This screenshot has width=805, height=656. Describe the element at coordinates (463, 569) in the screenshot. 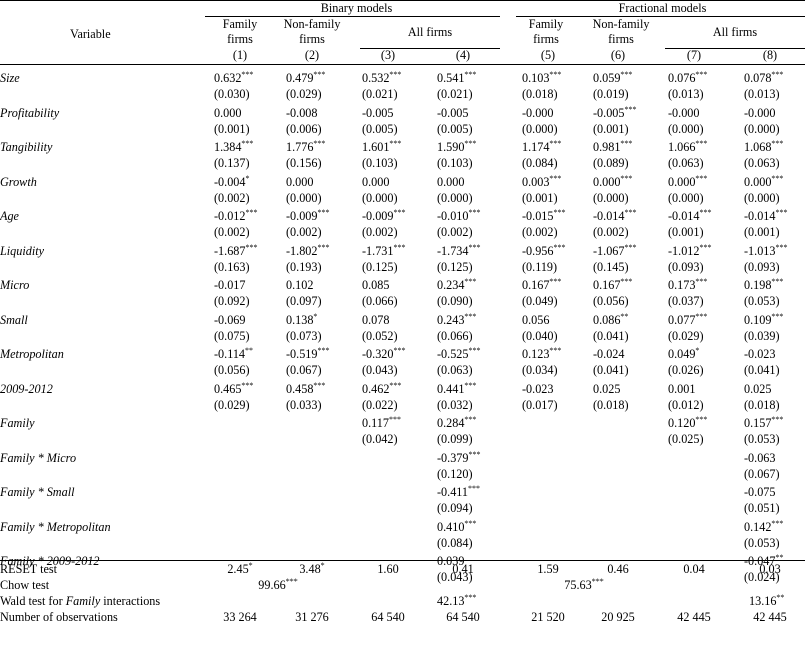

I see `stat-value: 0.41` at that location.